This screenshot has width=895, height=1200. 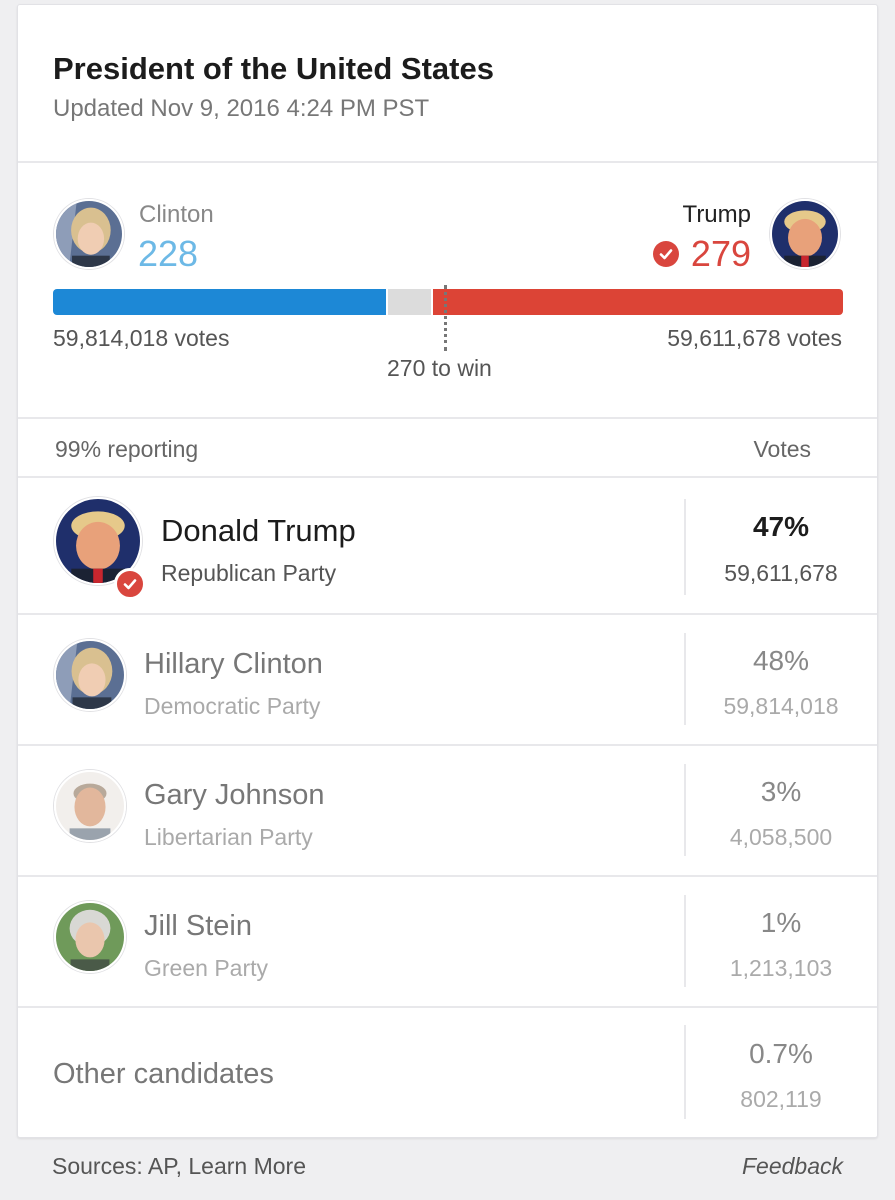 I want to click on candidate-name: Gary Johnson, so click(x=234, y=795).